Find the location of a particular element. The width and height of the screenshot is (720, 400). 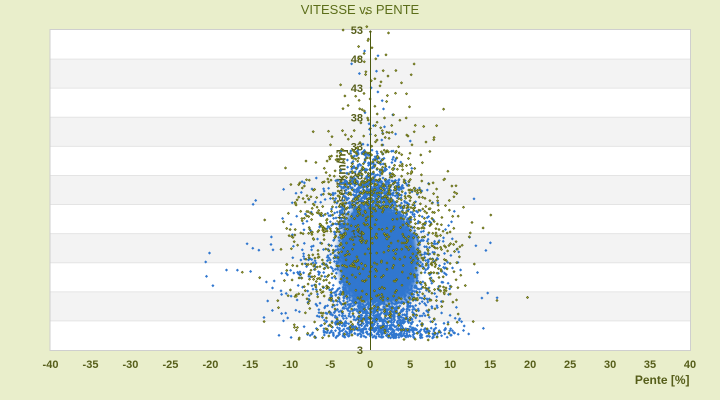

svg-text: -20 is located at coordinates (210, 365).